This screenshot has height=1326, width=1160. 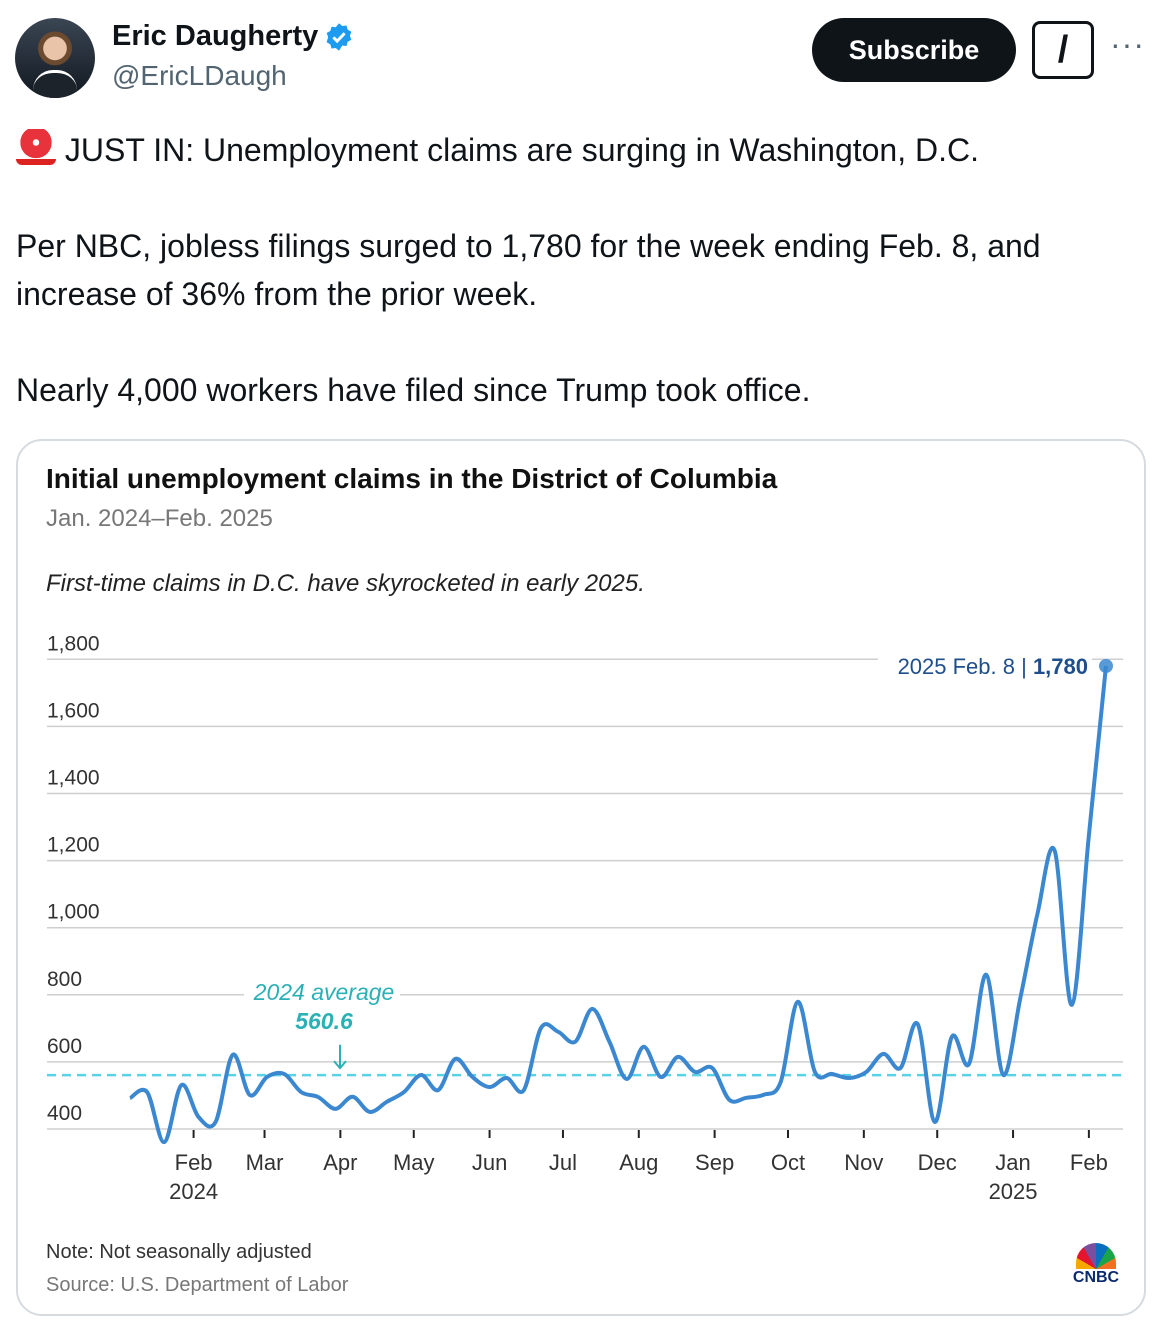 I want to click on callout-date: 2025 Feb. 8 |, so click(x=965, y=666).